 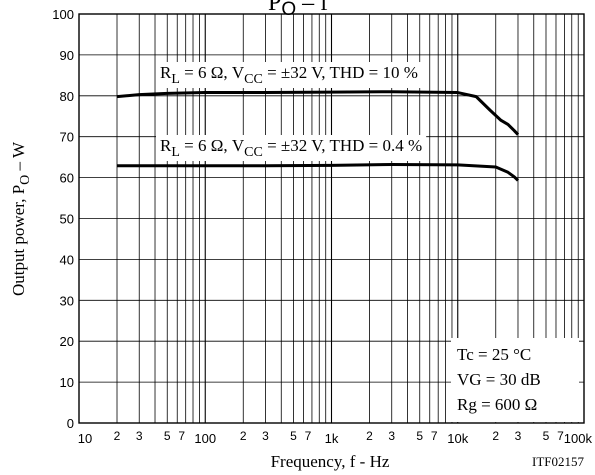 I want to click on x-tick-label: 10k, so click(x=457, y=438).